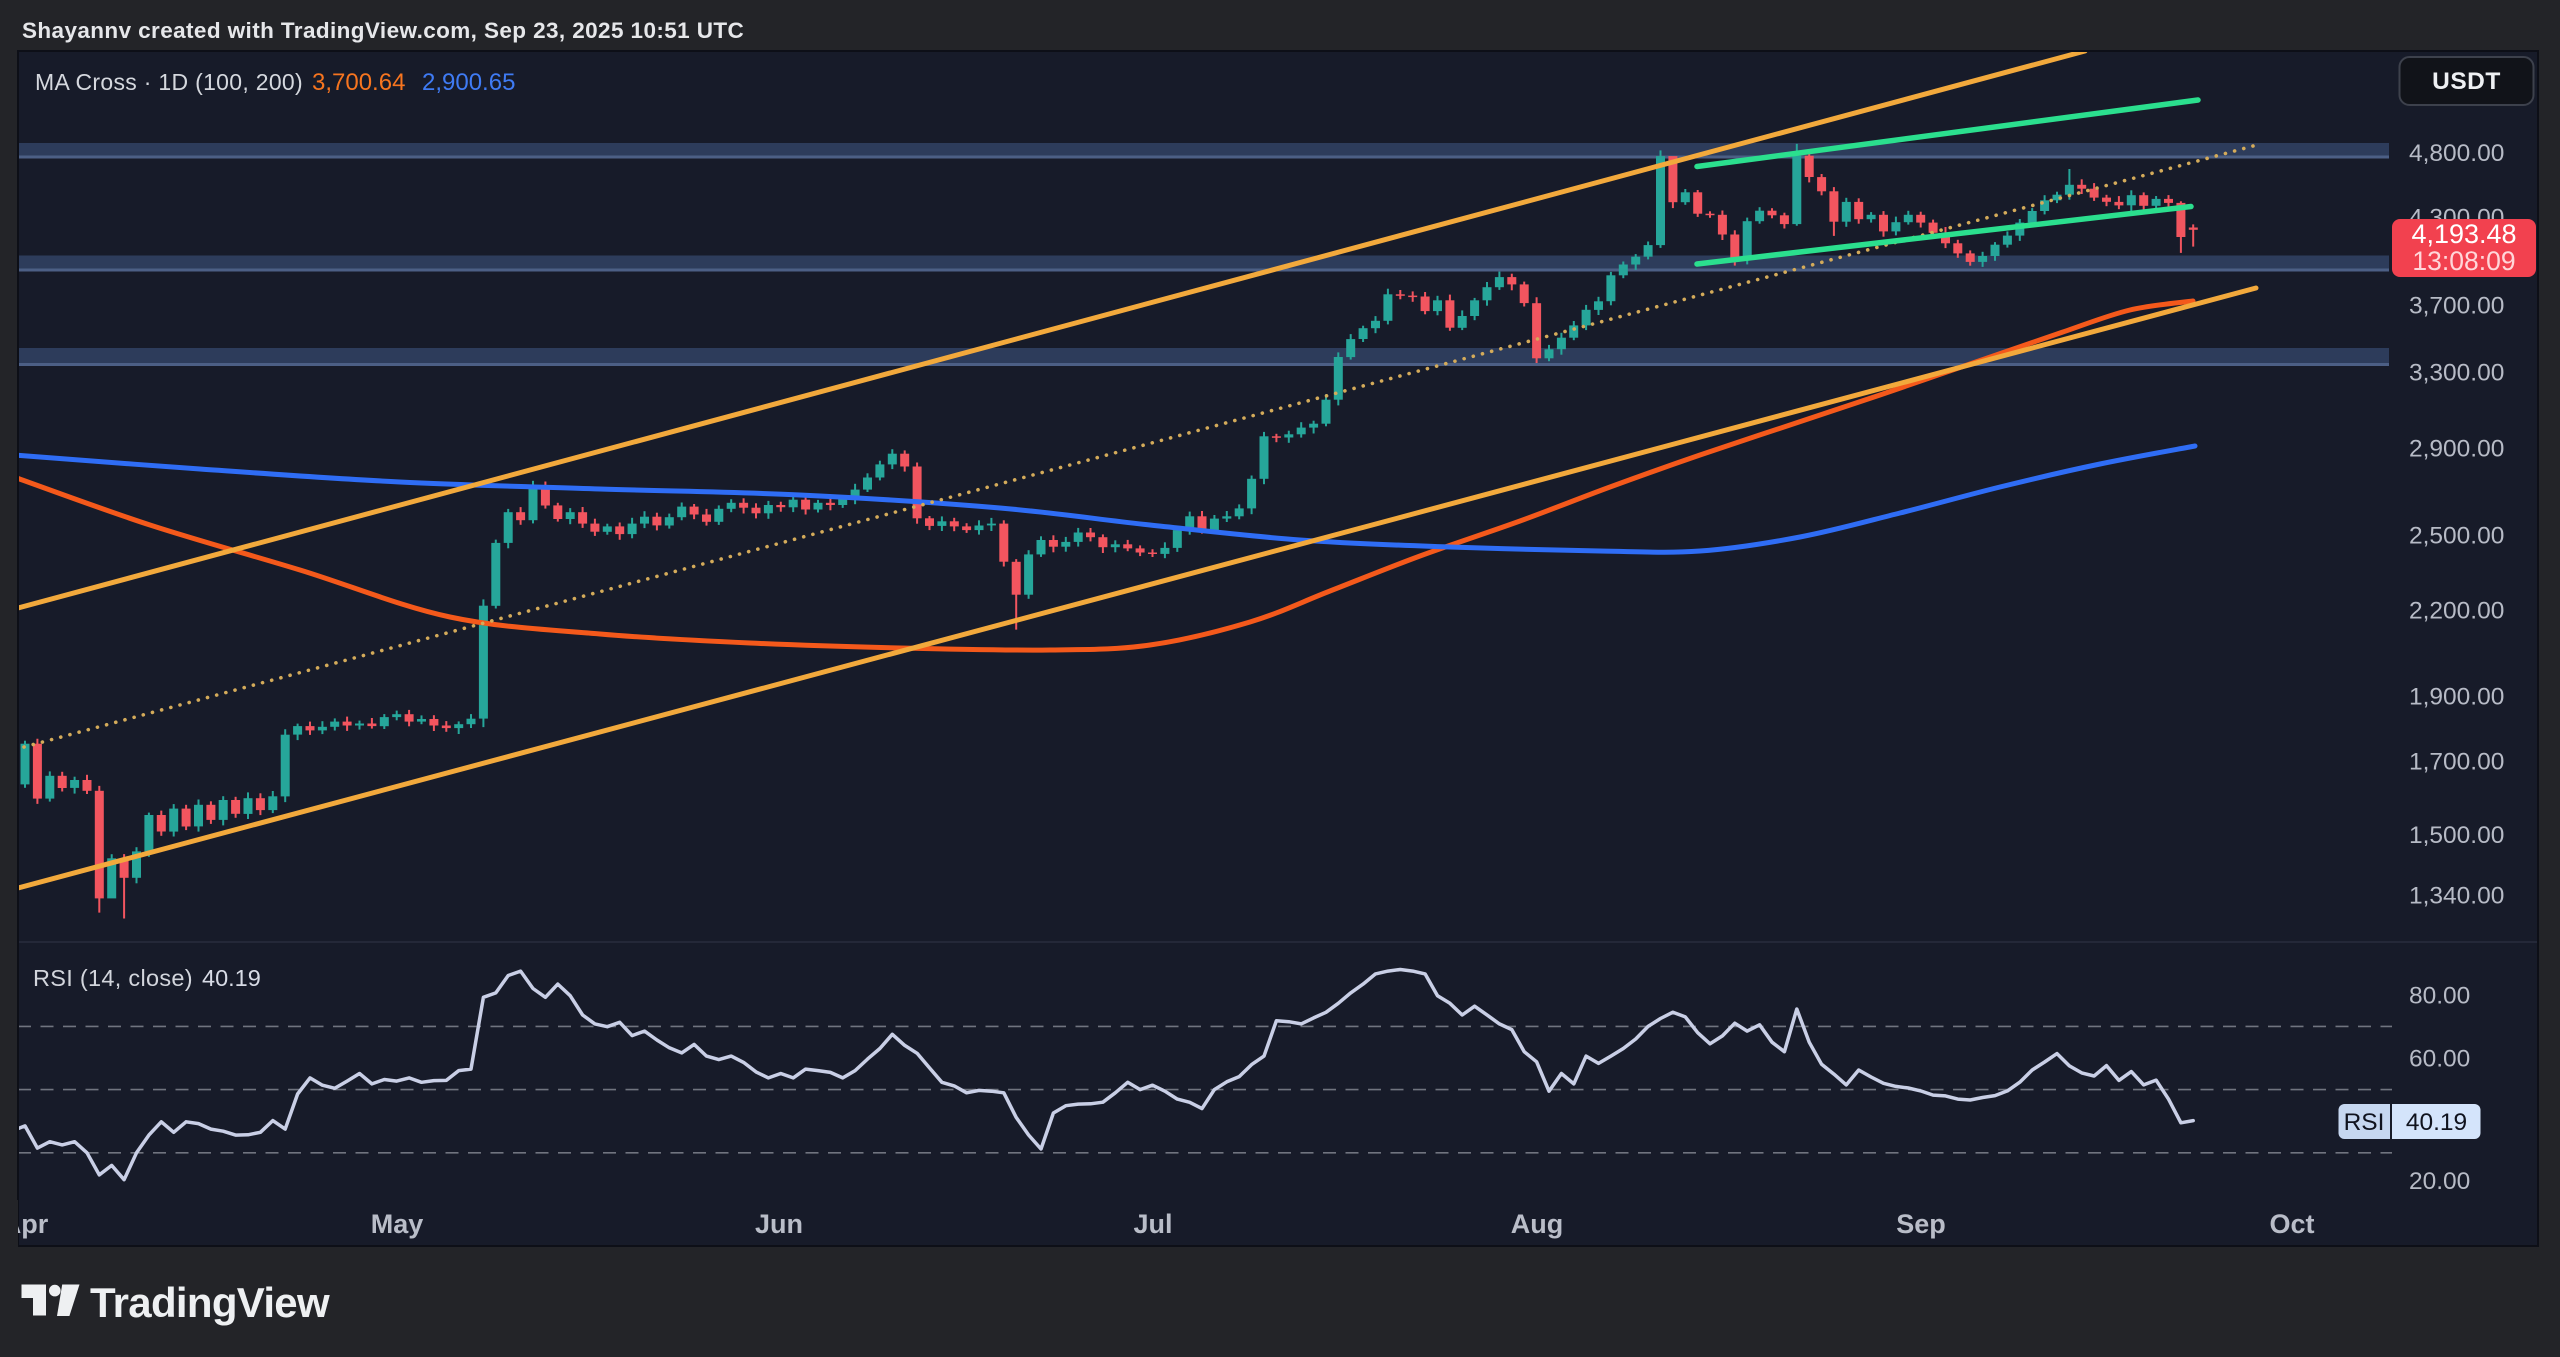  What do you see at coordinates (2456, 306) in the screenshot?
I see `svg-text: 3,700.00` at bounding box center [2456, 306].